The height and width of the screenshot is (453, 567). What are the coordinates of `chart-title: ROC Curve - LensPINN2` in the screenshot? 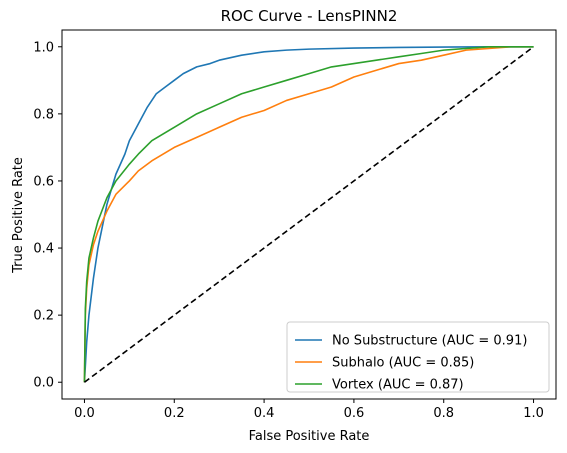 It's located at (309, 16).